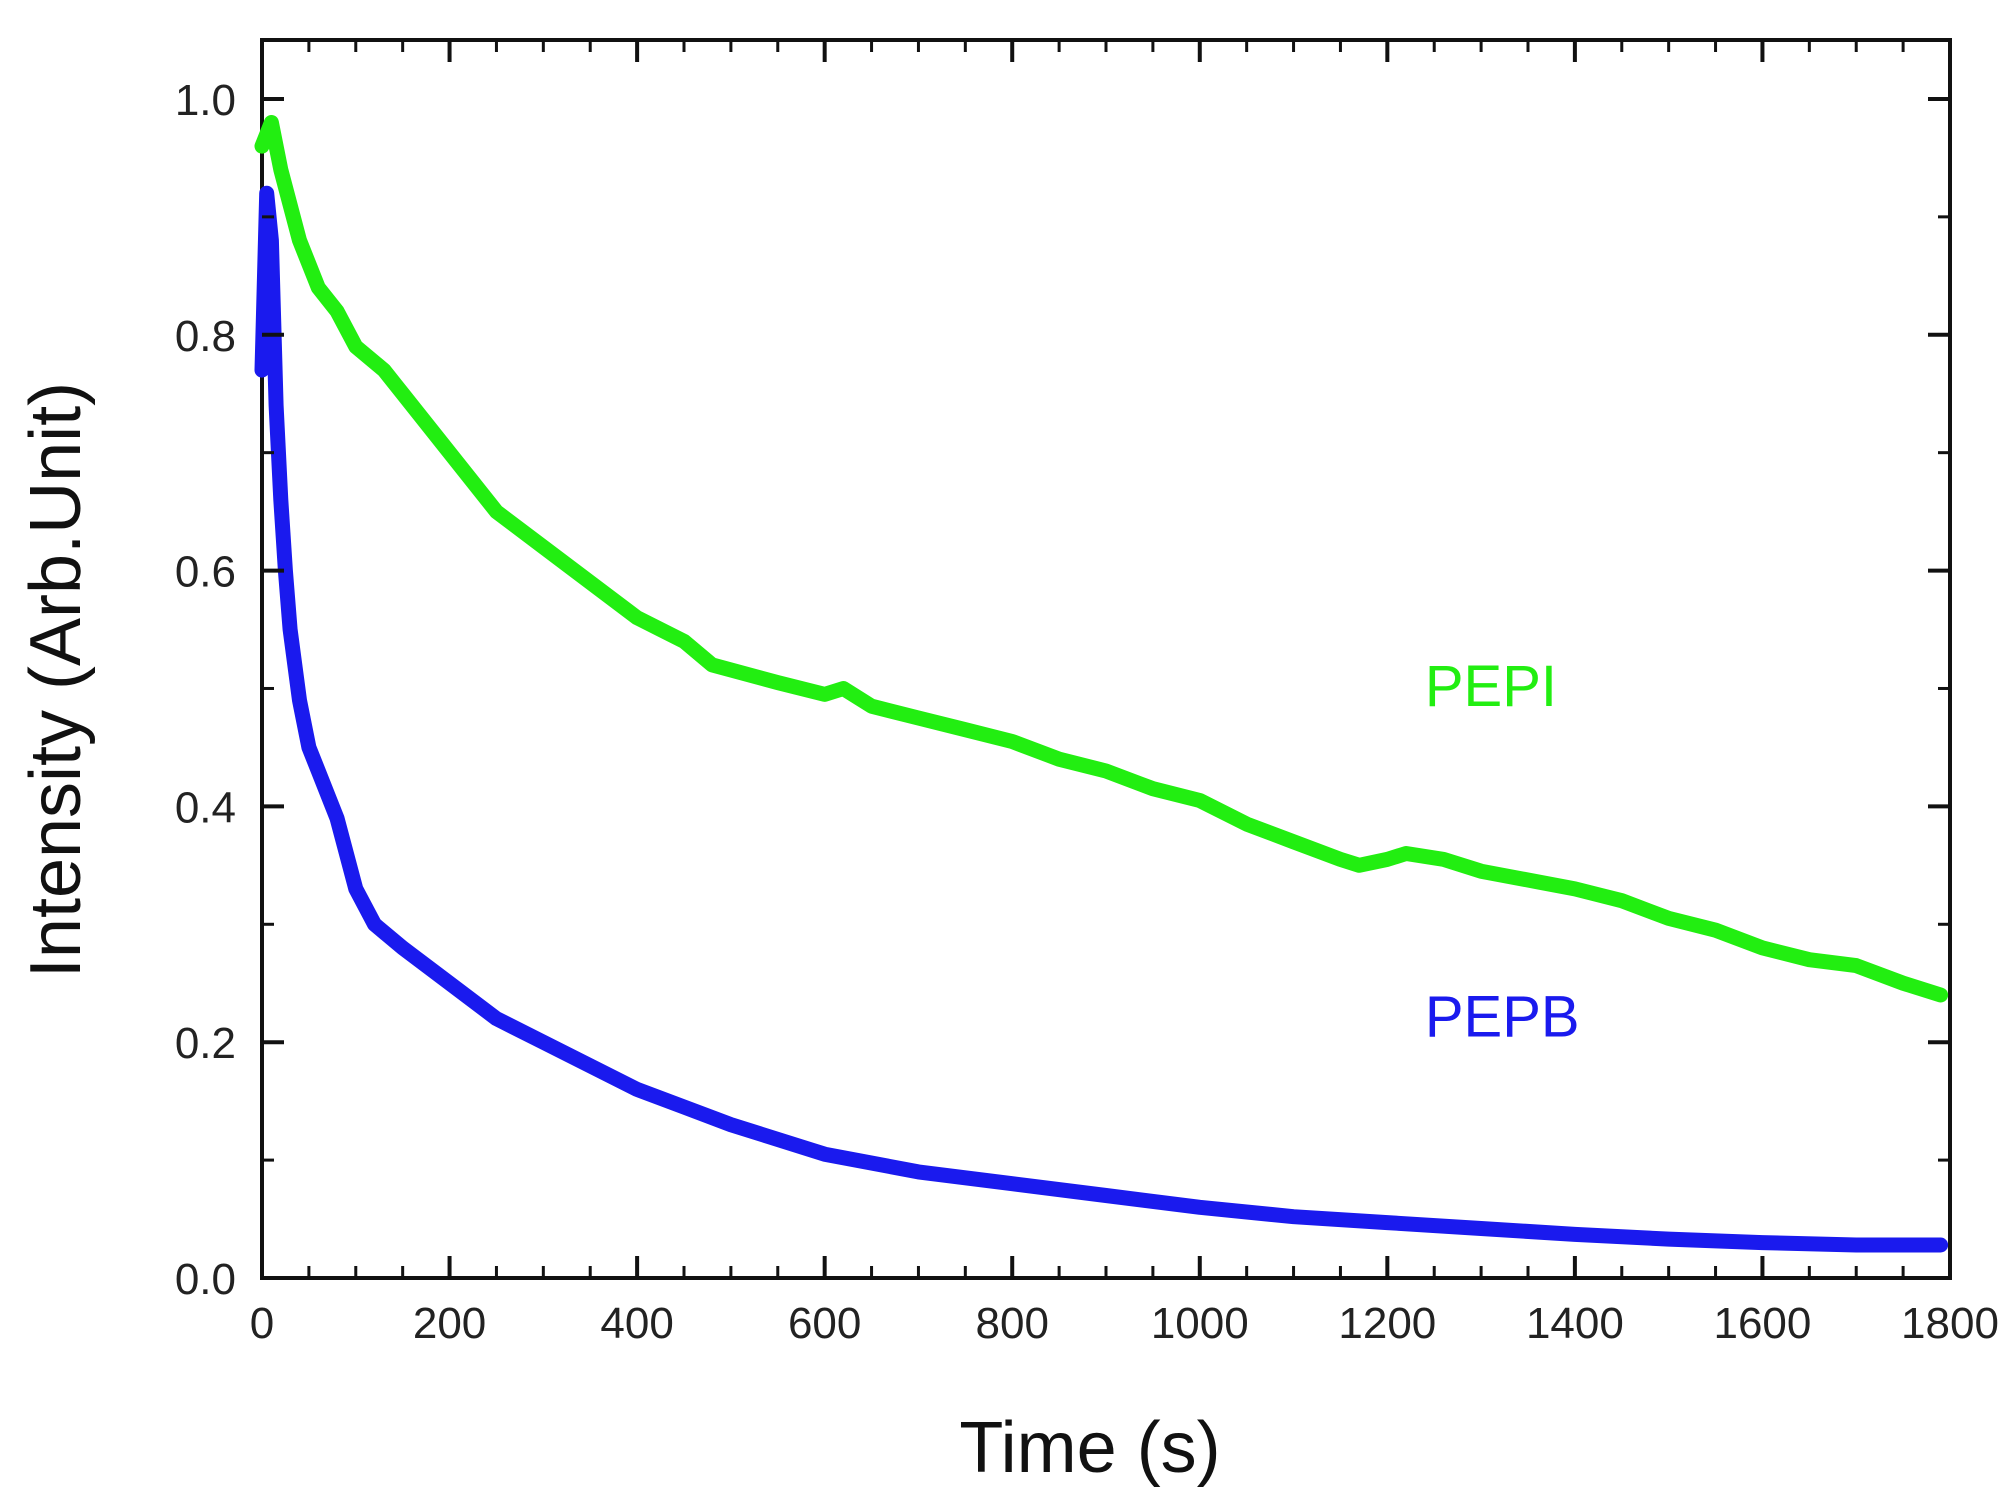 The height and width of the screenshot is (1494, 2010). I want to click on y-tick-label: 1.0, so click(205, 100).